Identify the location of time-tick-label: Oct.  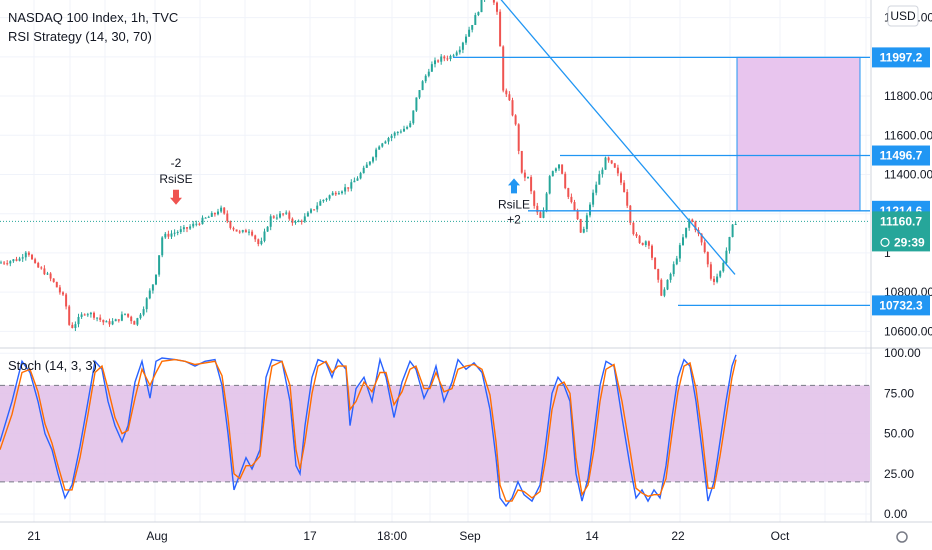
(780, 536).